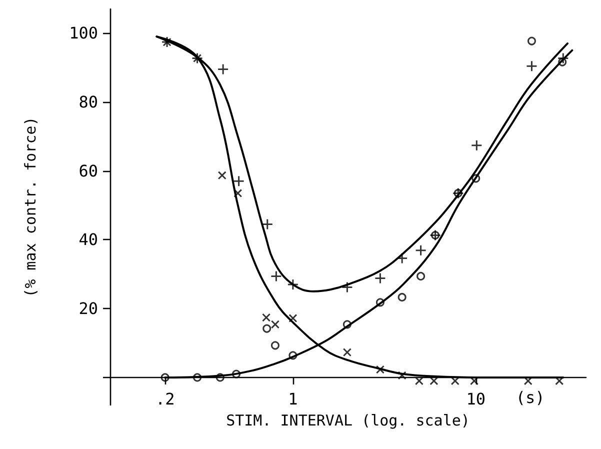 The width and height of the screenshot is (601, 449). Describe the element at coordinates (88, 102) in the screenshot. I see `y-tick-label: 80` at that location.